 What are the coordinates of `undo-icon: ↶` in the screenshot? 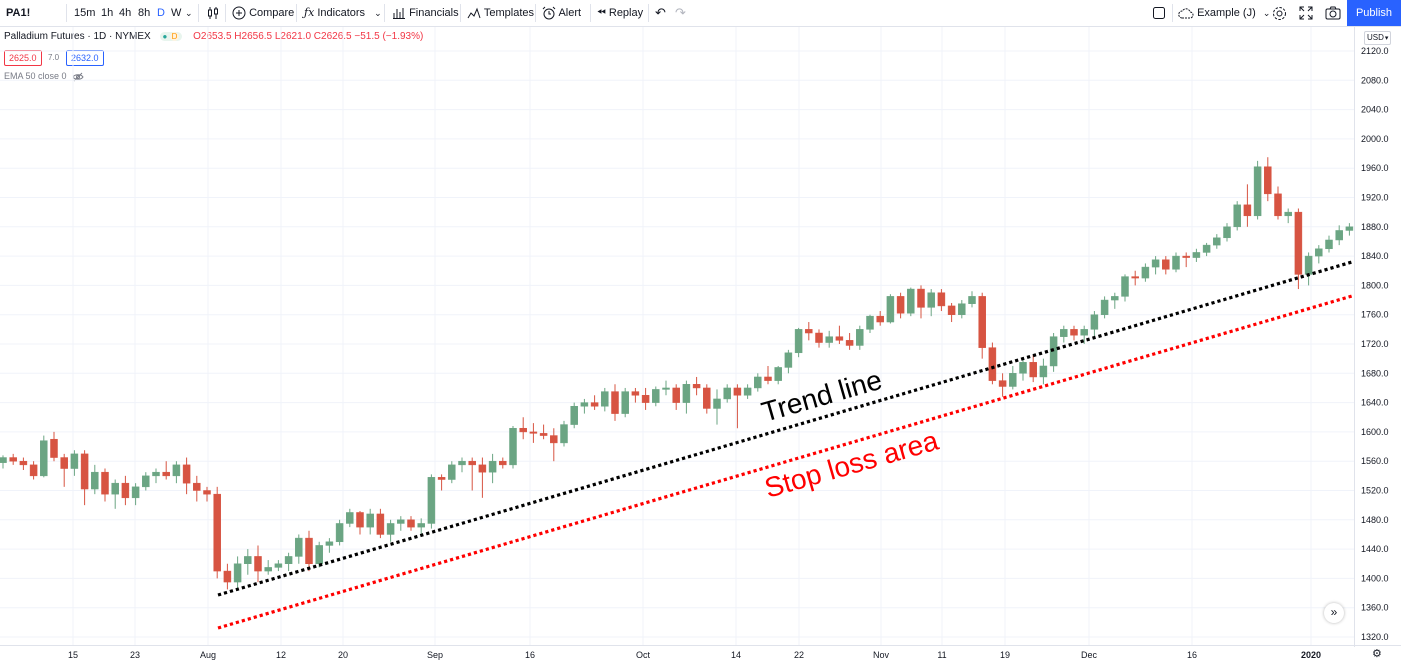 It's located at (660, 12).